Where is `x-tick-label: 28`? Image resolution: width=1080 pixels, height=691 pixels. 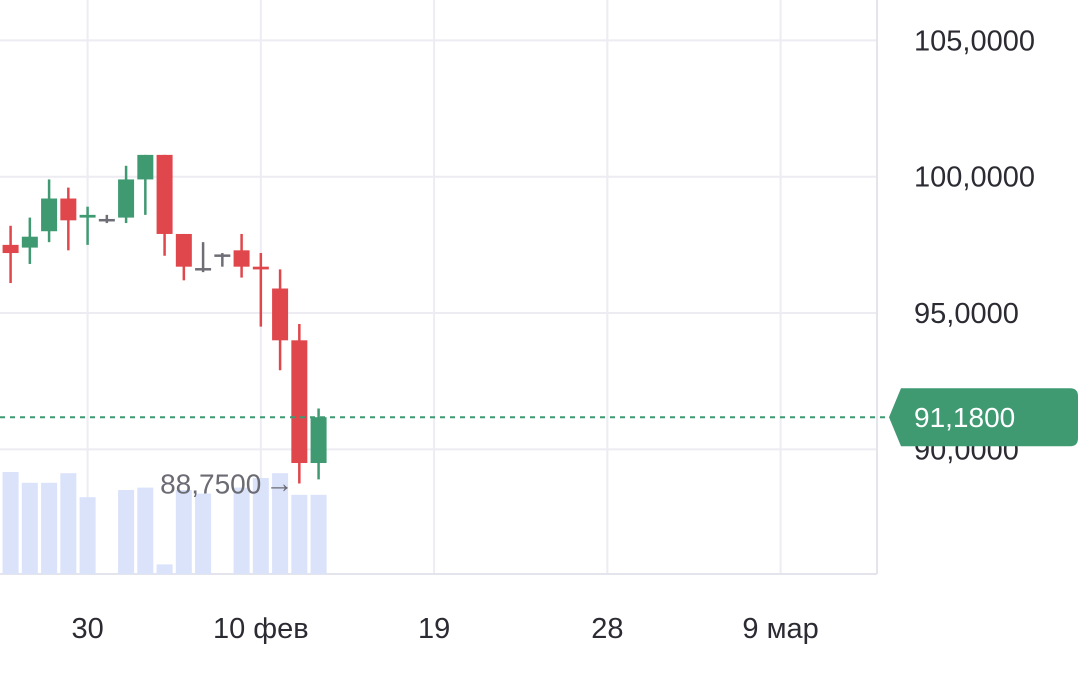
x-tick-label: 28 is located at coordinates (607, 629).